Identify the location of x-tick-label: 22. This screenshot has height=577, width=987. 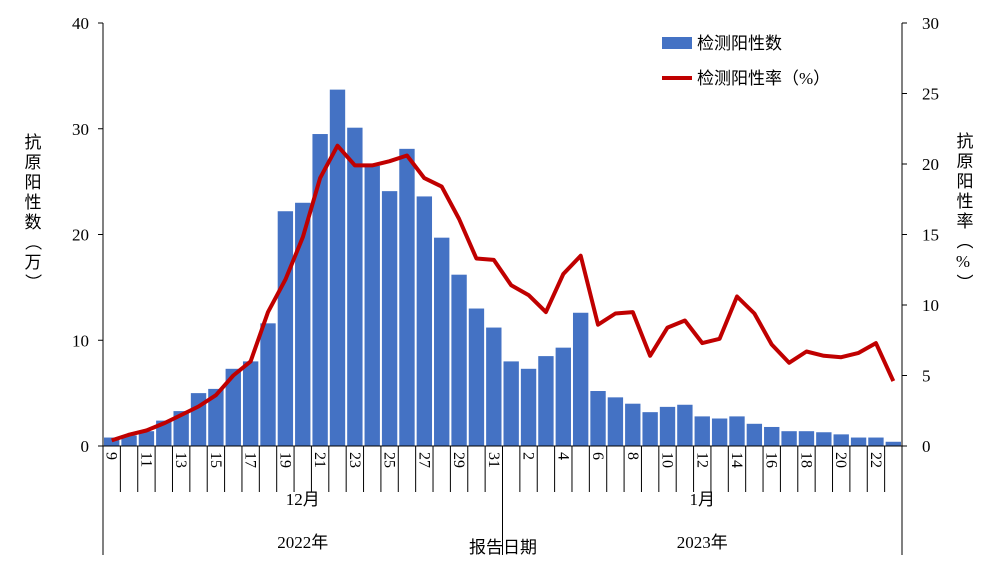
(875, 460).